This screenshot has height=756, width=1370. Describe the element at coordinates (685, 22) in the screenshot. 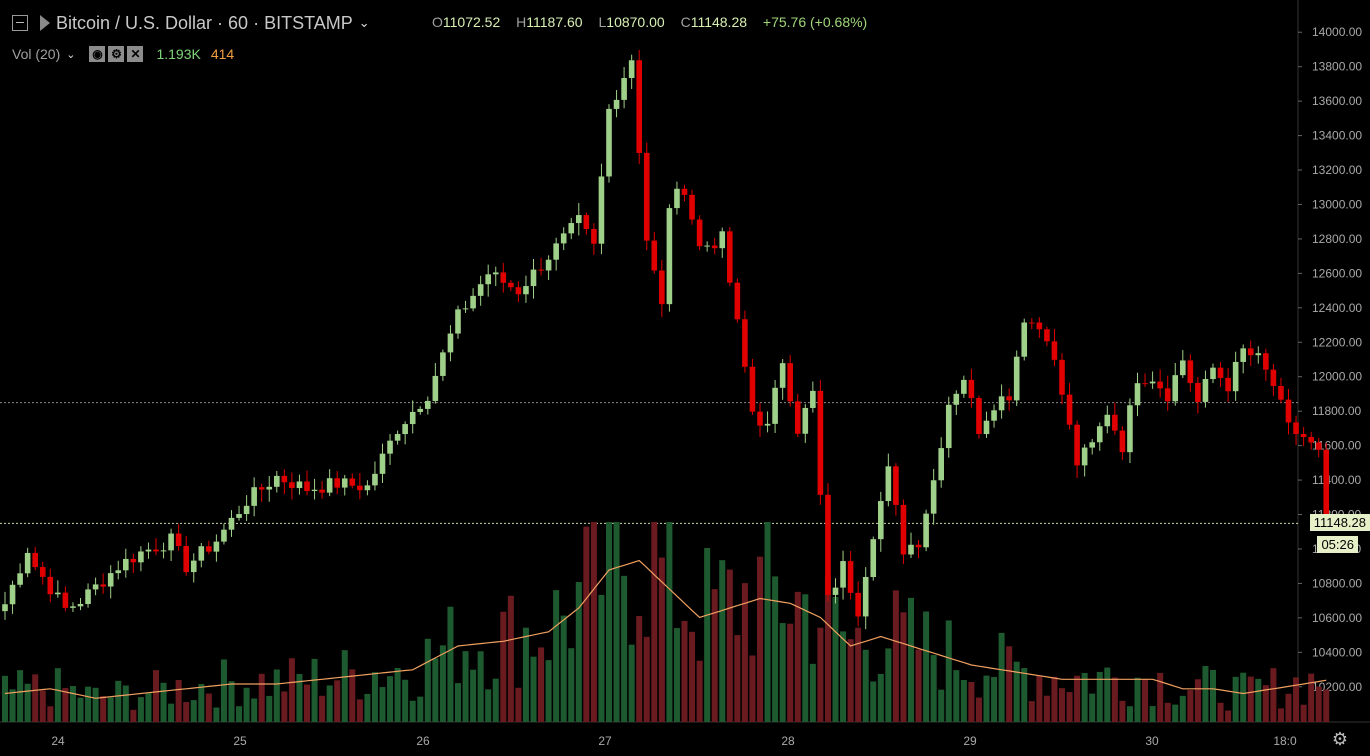

I see `close-key: C` at that location.